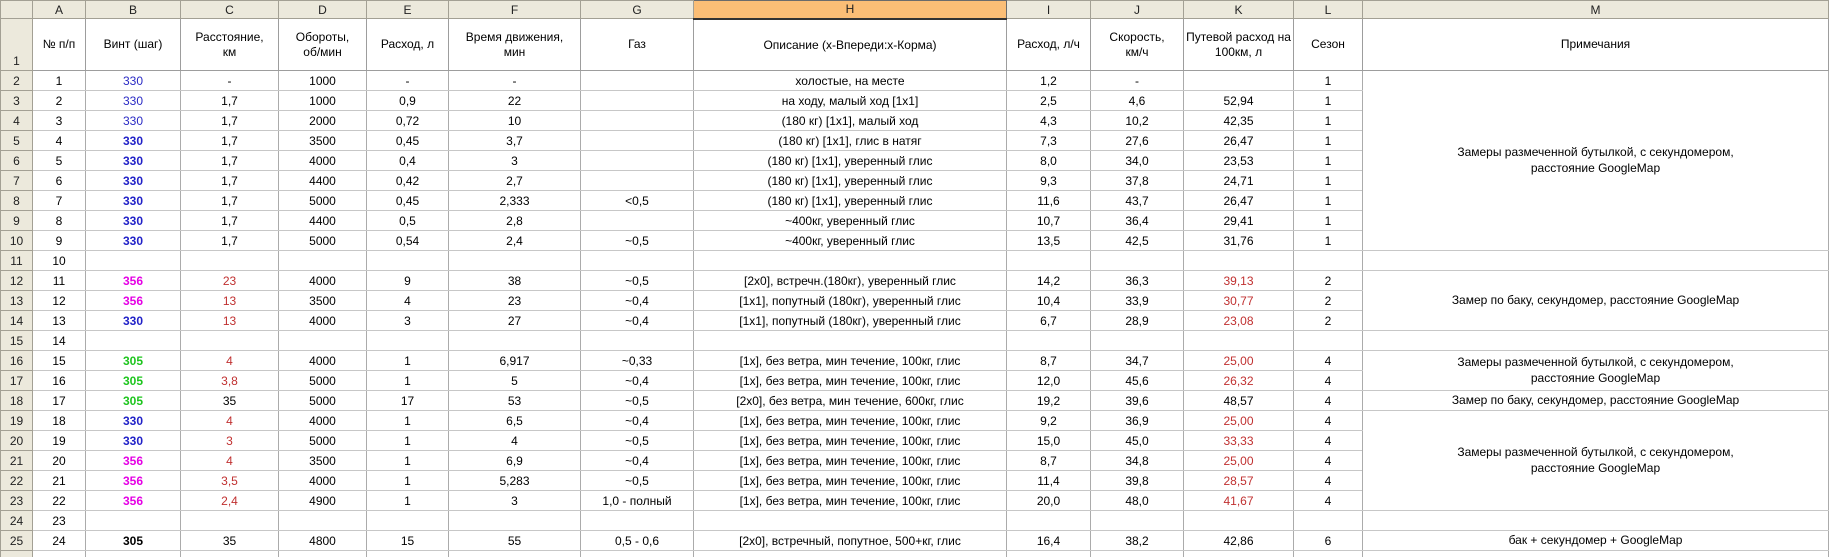  What do you see at coordinates (322, 380) in the screenshot?
I see `cell-D17: 5000` at bounding box center [322, 380].